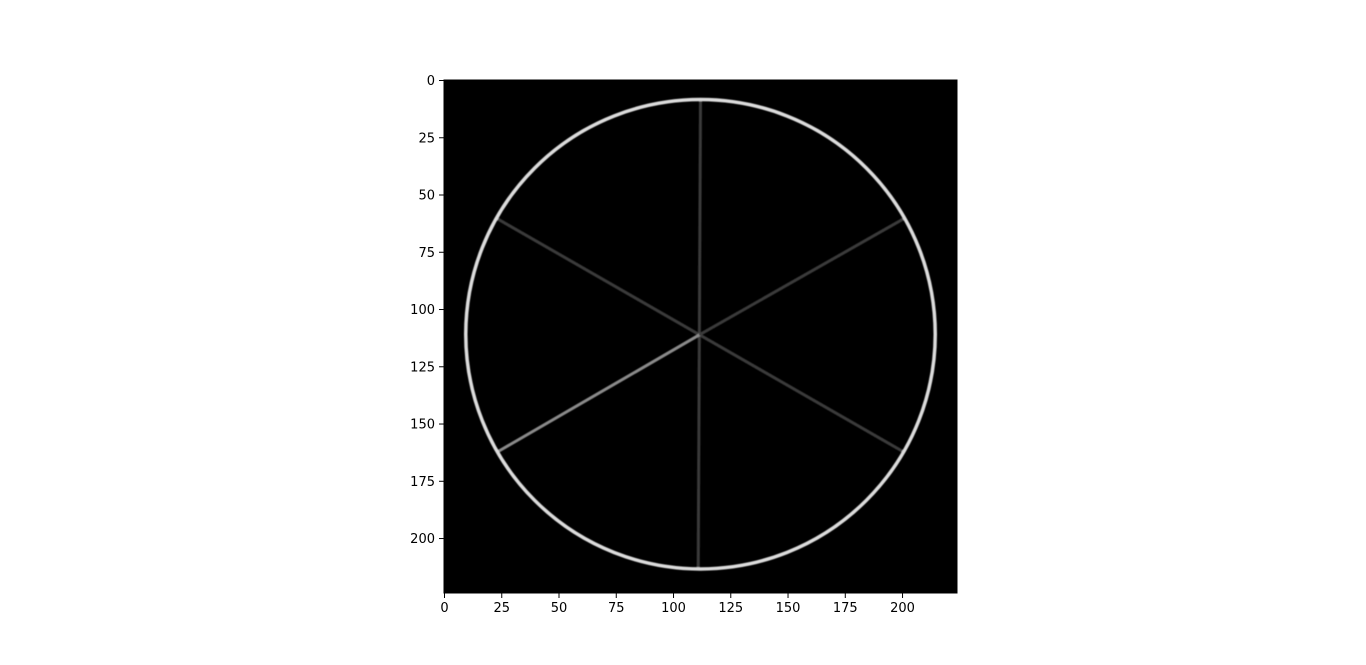  Describe the element at coordinates (422, 425) in the screenshot. I see `y-tick-label: 150` at that location.